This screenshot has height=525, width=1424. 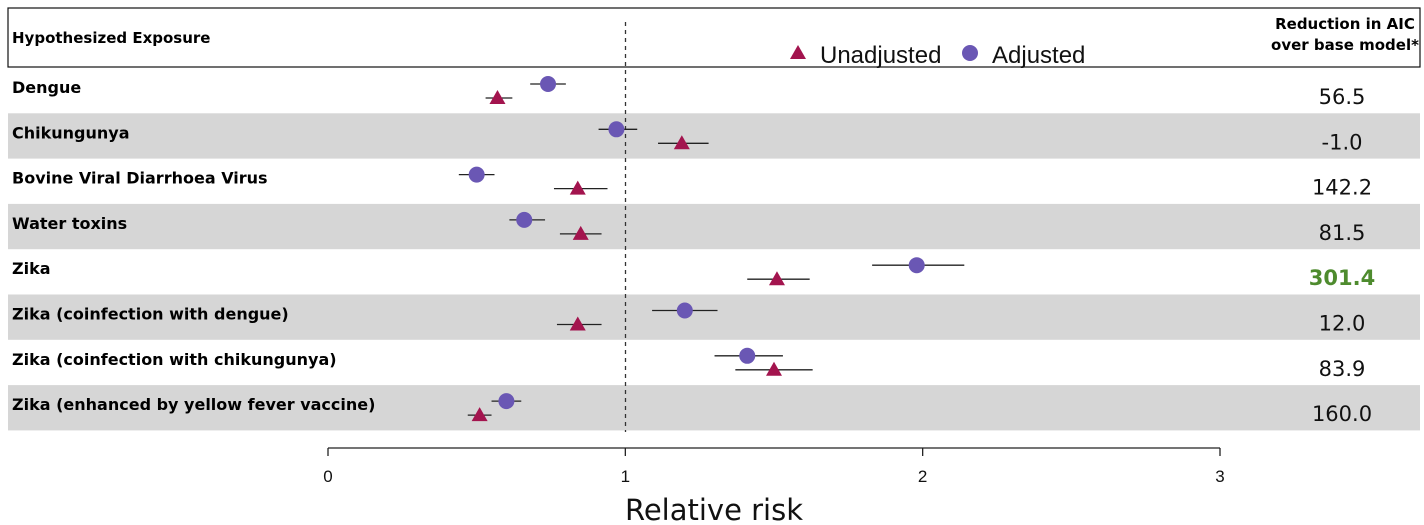 I want to click on exposure-header: Hypothesized Exposure, so click(x=111, y=38).